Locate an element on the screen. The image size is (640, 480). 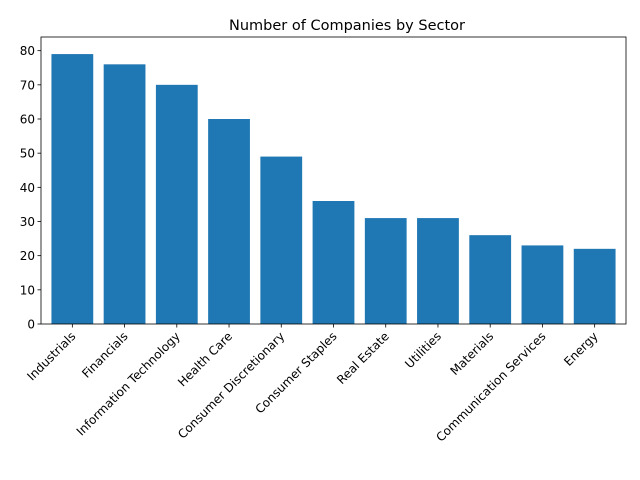
bar-financials is located at coordinates (124, 194).